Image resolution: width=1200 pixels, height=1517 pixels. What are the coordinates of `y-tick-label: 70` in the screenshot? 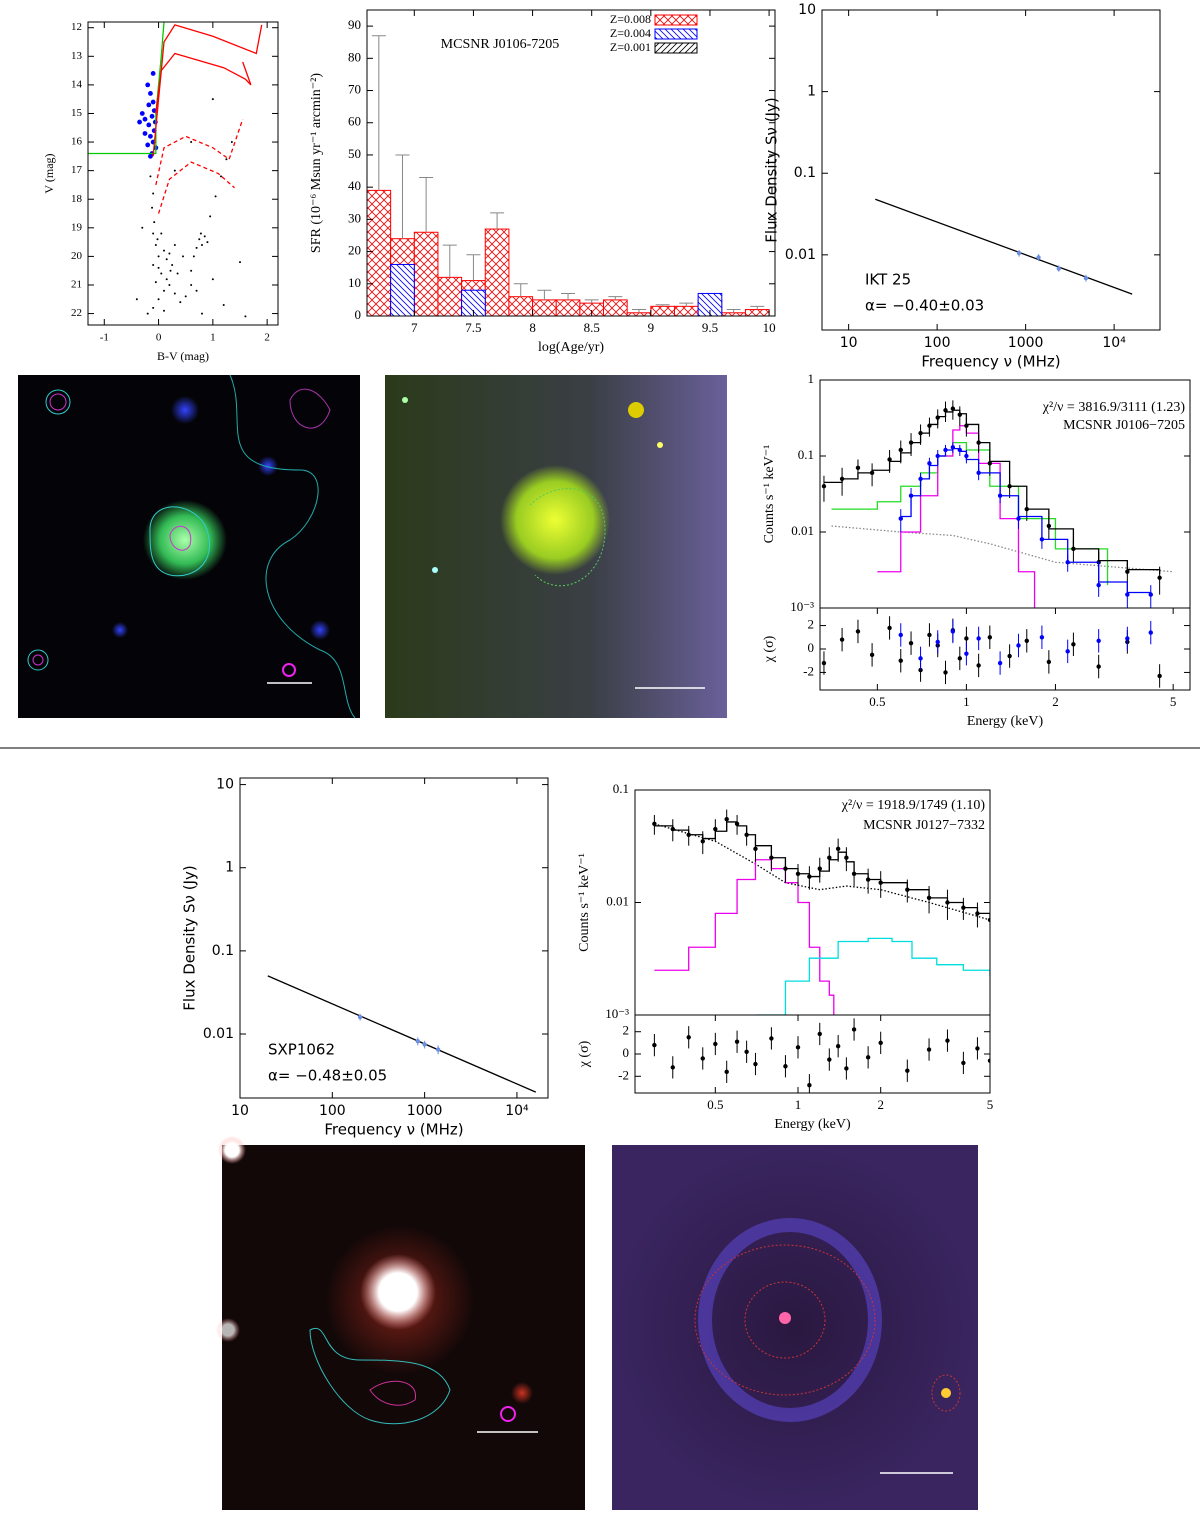 It's located at (354, 89).